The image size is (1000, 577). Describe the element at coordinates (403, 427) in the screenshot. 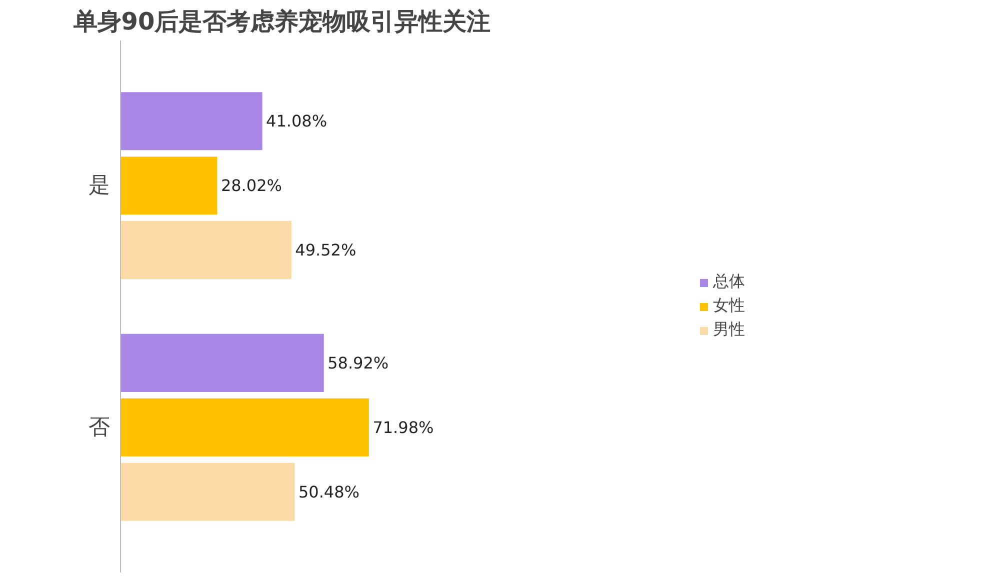

I see `data-label: 71.98%` at that location.